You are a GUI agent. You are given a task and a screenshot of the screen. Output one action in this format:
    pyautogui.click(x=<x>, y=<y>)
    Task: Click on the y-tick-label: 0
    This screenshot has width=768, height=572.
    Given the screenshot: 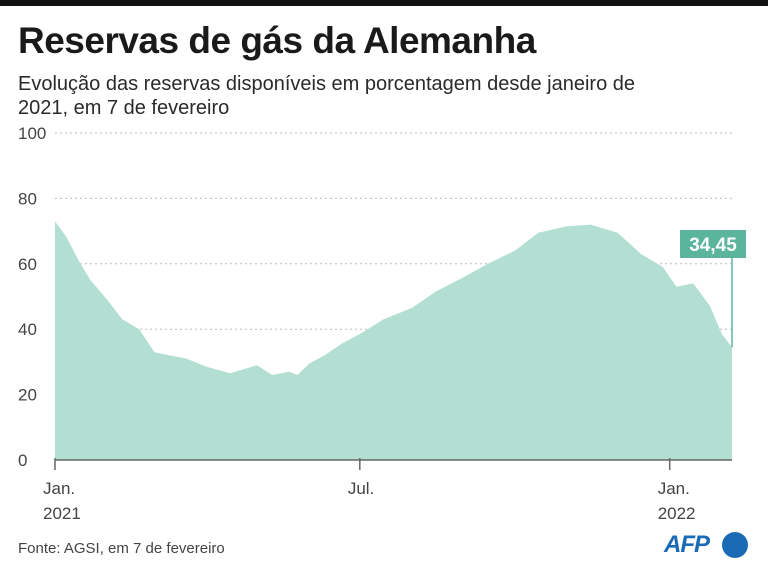 What is the action you would take?
    pyautogui.click(x=22, y=460)
    